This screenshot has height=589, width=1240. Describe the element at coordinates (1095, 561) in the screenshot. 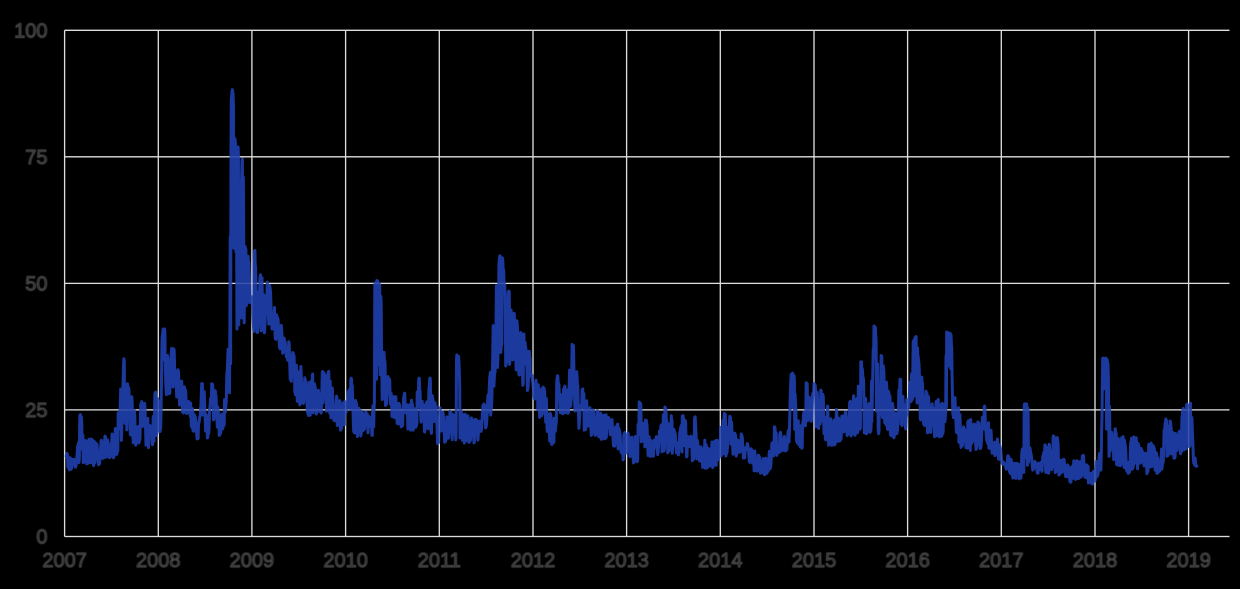

I see `svg-text: 2018` at that location.